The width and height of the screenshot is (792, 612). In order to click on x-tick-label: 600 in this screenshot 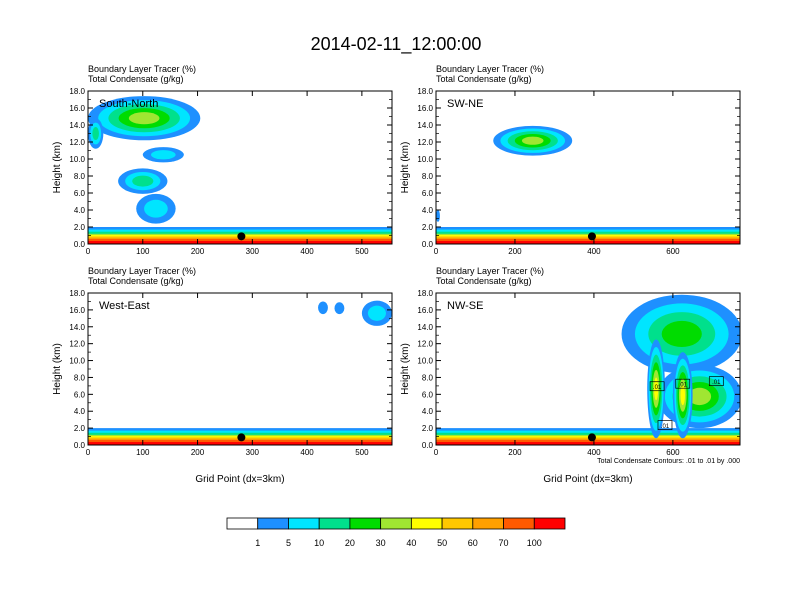, I will do `click(673, 452)`.